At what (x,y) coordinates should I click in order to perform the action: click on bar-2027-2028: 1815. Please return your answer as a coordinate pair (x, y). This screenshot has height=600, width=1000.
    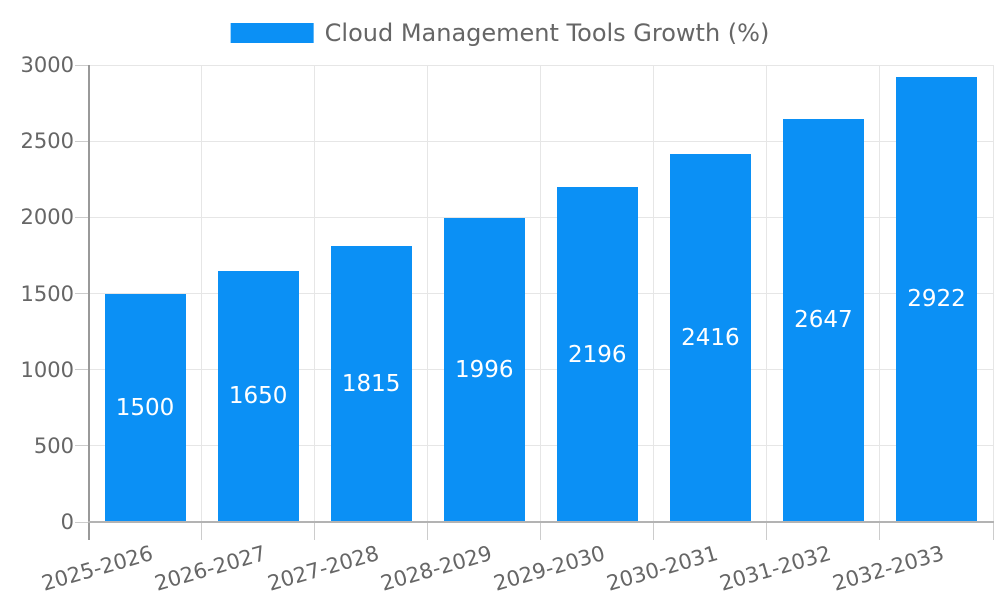
    Looking at the image, I should click on (371, 383).